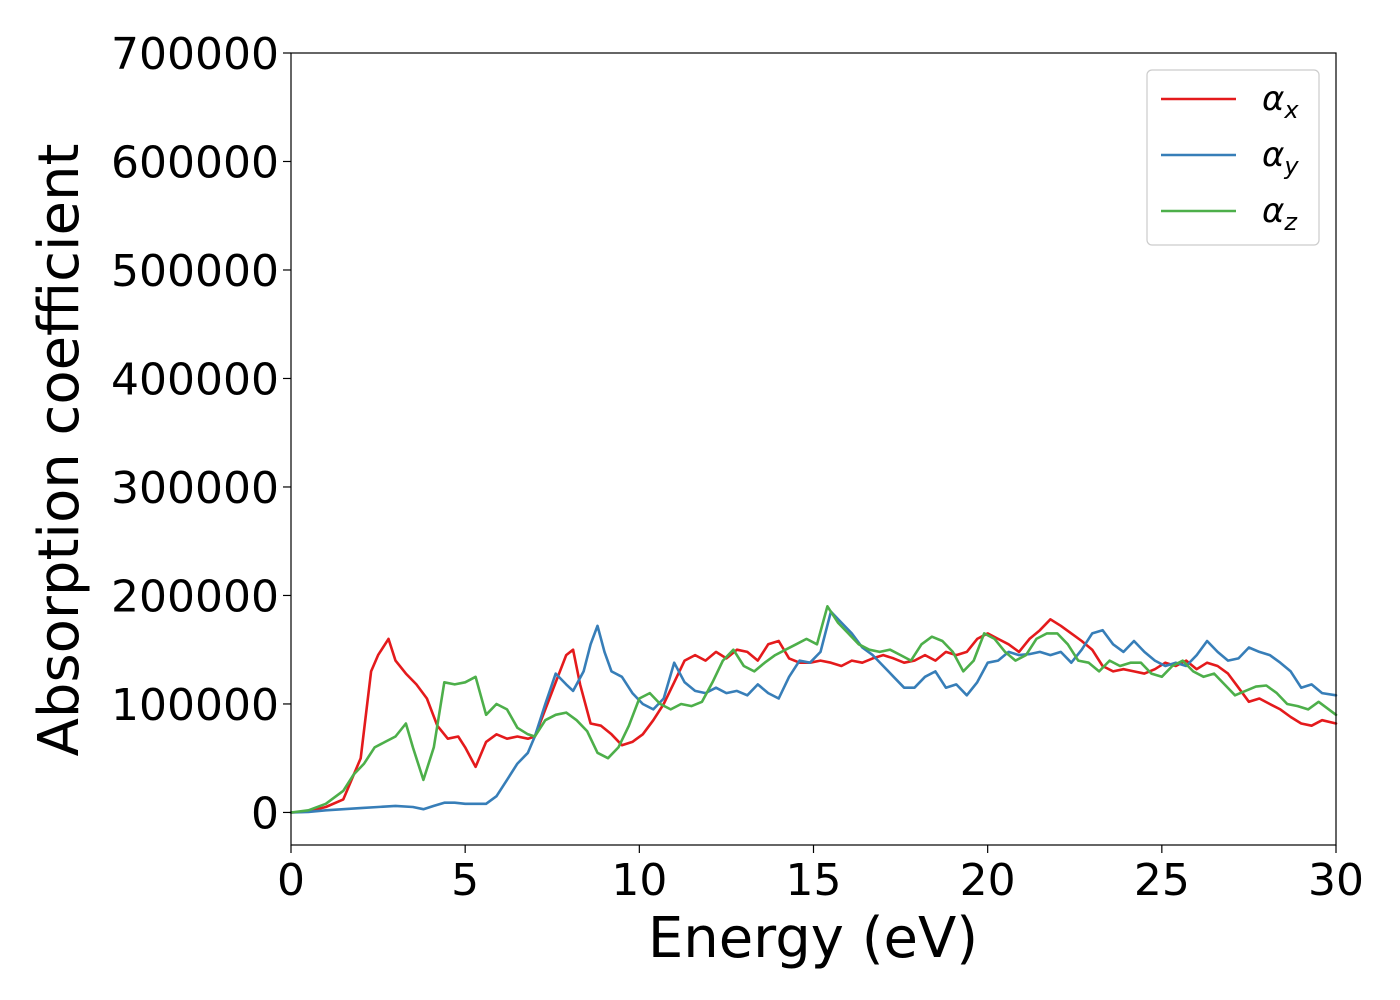  Describe the element at coordinates (59, 450) in the screenshot. I see `y-axis-label: Absorption coefficient` at that location.